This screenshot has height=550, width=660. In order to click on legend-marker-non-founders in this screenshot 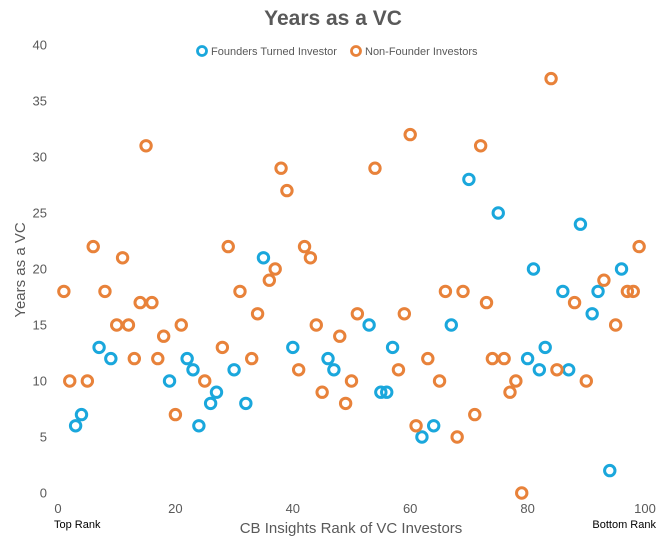, I will do `click(356, 51)`.